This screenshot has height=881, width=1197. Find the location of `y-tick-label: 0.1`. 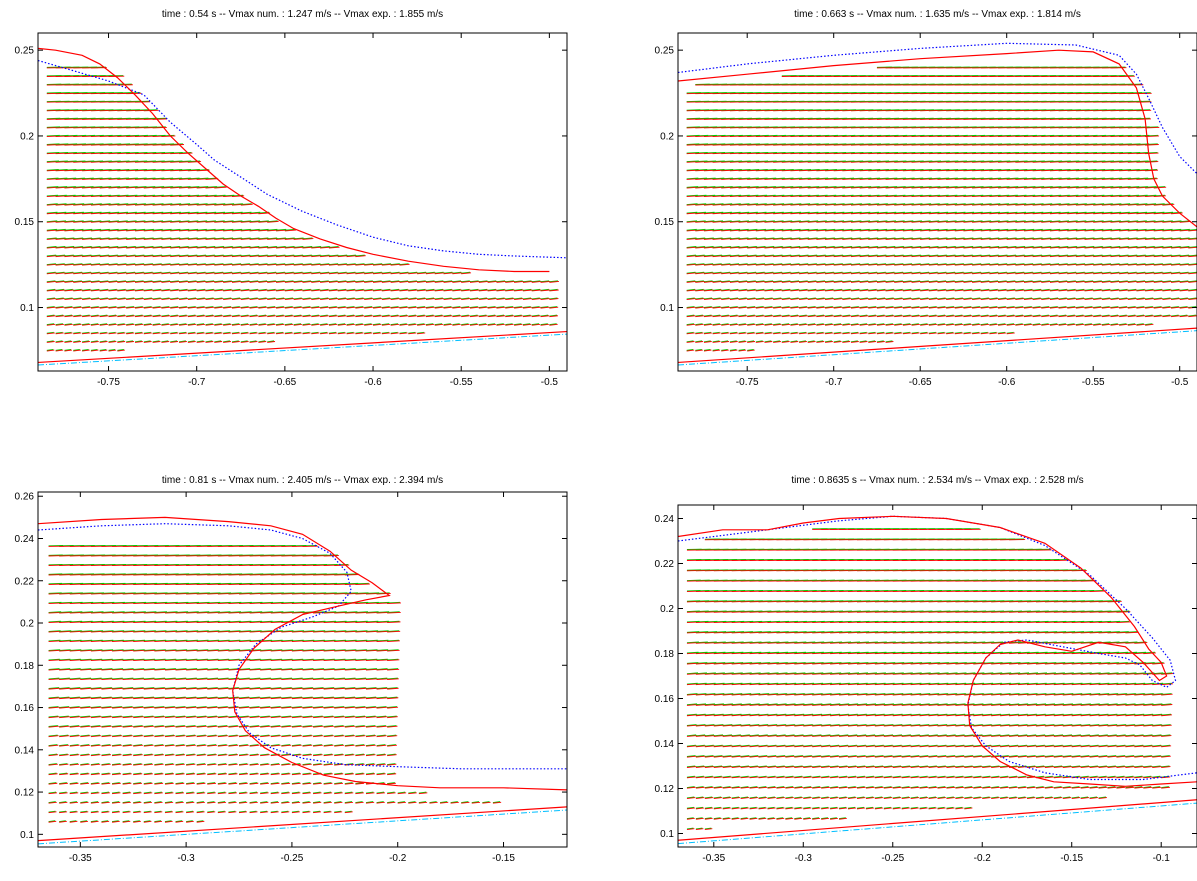

y-tick-label: 0.1 is located at coordinates (27, 308).